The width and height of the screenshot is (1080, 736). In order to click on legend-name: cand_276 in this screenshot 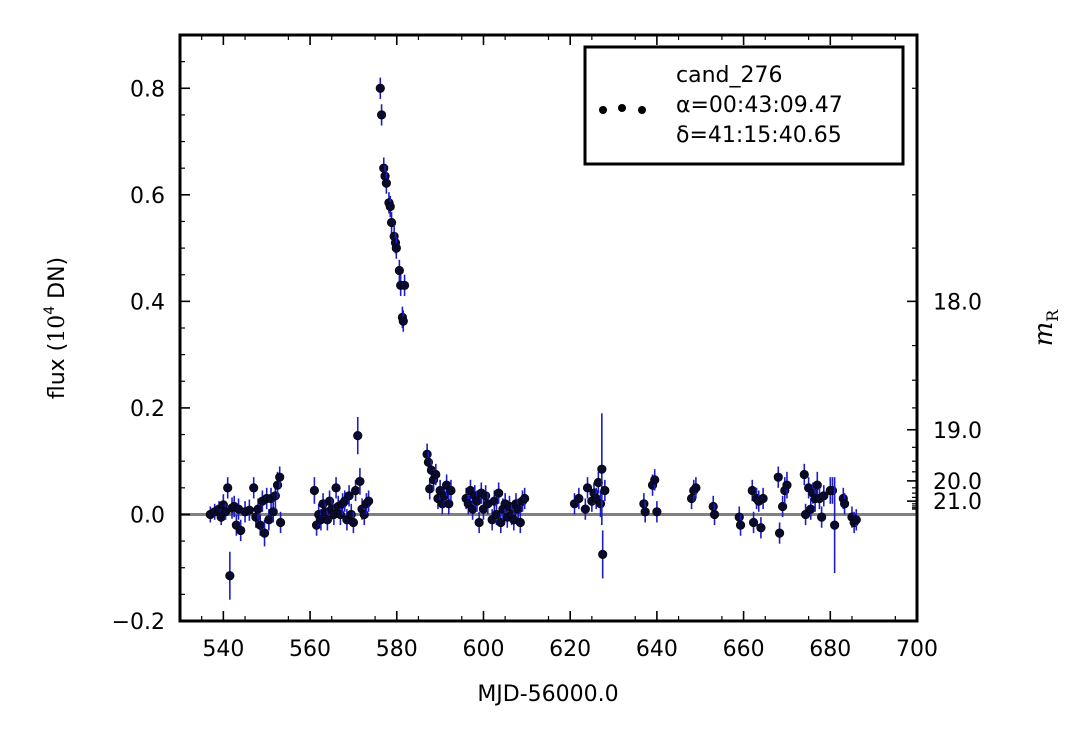, I will do `click(729, 75)`.